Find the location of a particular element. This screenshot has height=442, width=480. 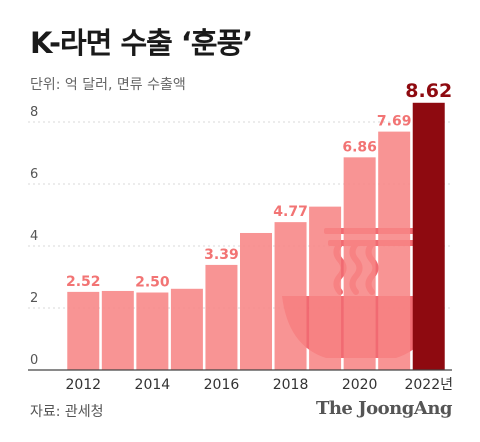

x-tick-label: 2012 is located at coordinates (83, 385).